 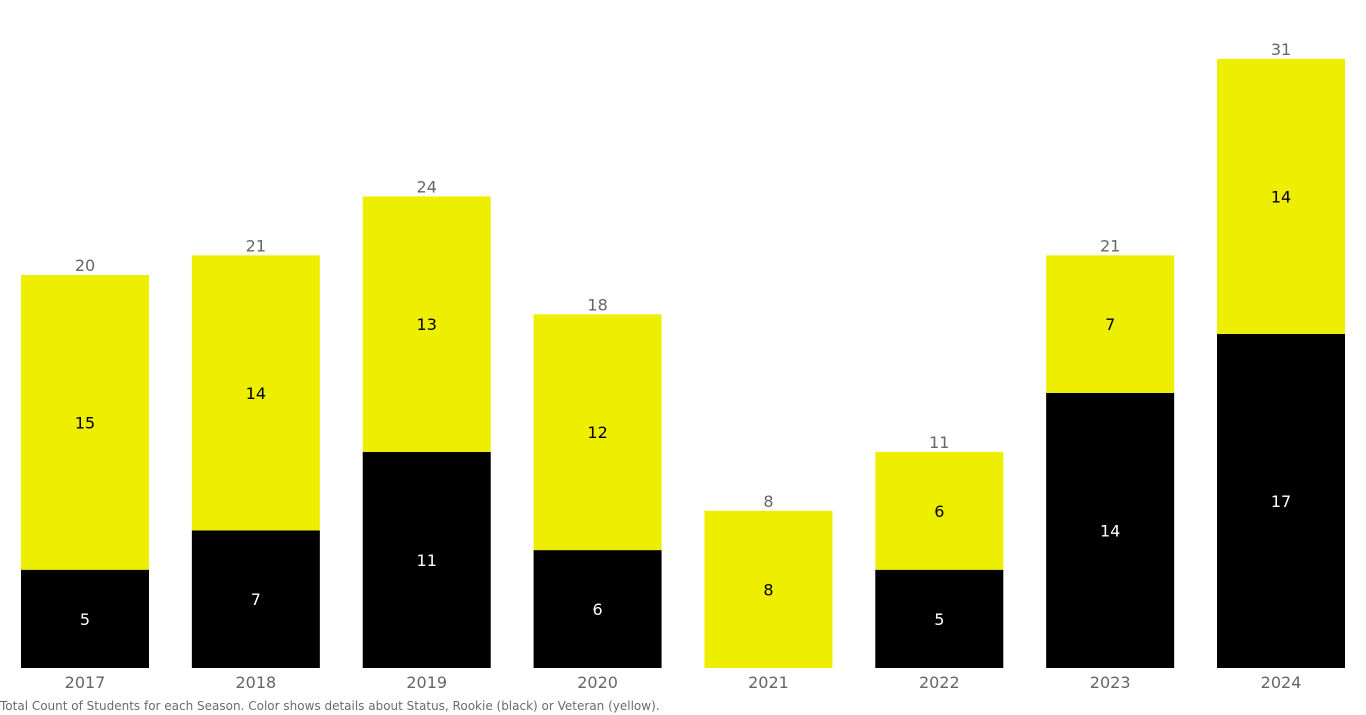 What do you see at coordinates (85, 682) in the screenshot?
I see `x-tick-label-2017: 2017` at bounding box center [85, 682].